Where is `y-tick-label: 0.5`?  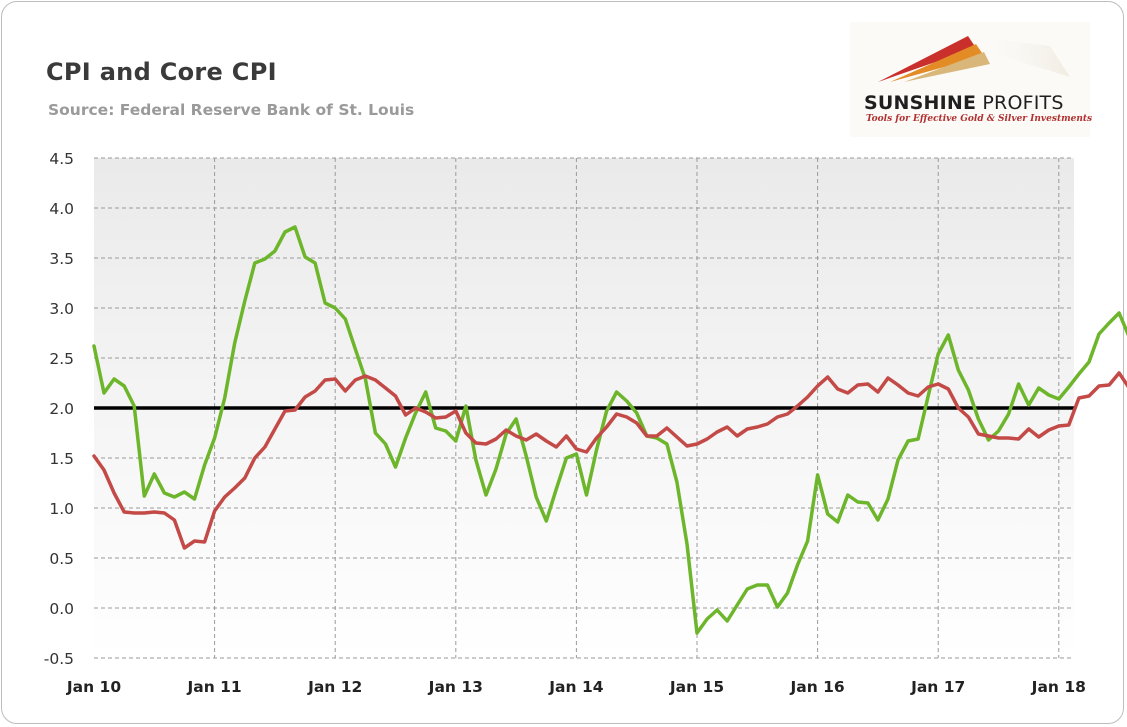
y-tick-label: 0.5 is located at coordinates (61, 559).